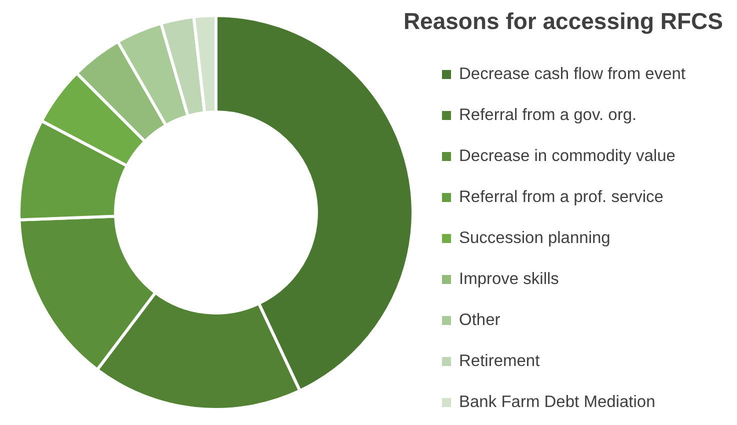 The width and height of the screenshot is (737, 425). Describe the element at coordinates (499, 361) in the screenshot. I see `legend-label: Retirement` at that location.